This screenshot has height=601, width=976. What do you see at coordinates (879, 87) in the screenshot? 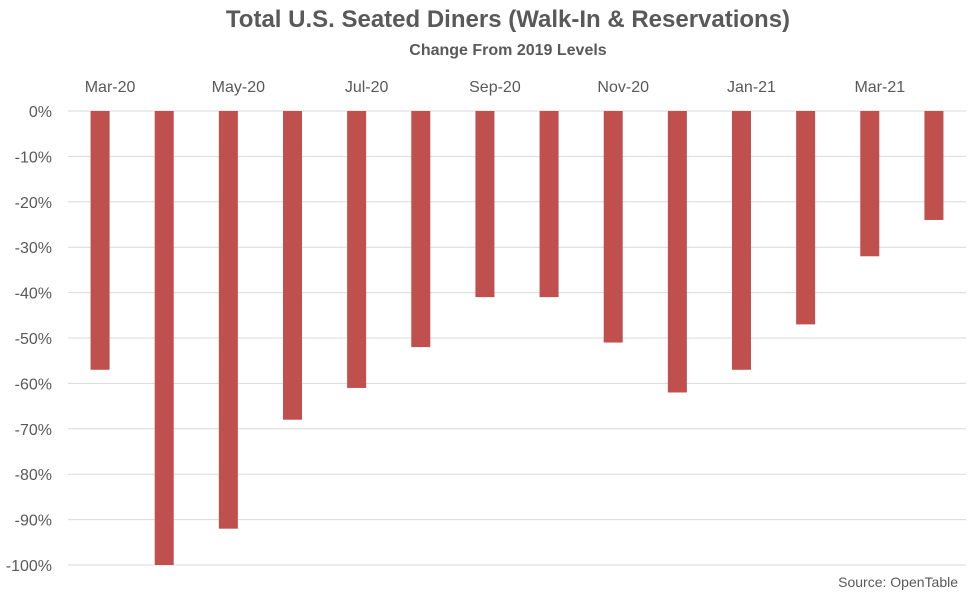
I see `x-tick-label: Mar-21` at bounding box center [879, 87].